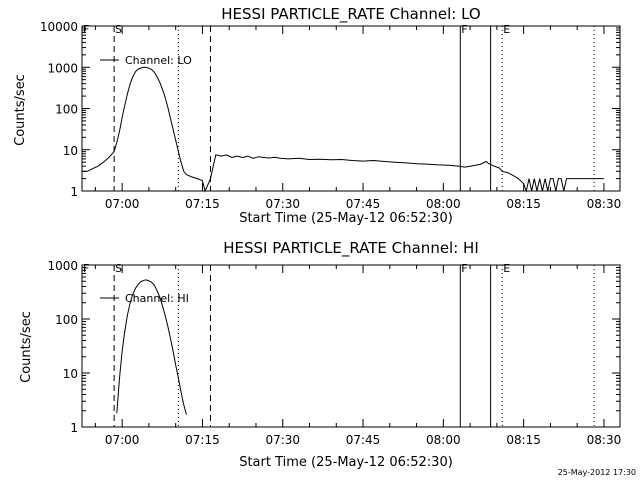  What do you see at coordinates (26, 347) in the screenshot?
I see `y-axis-label-hi: Counts/sec` at bounding box center [26, 347].